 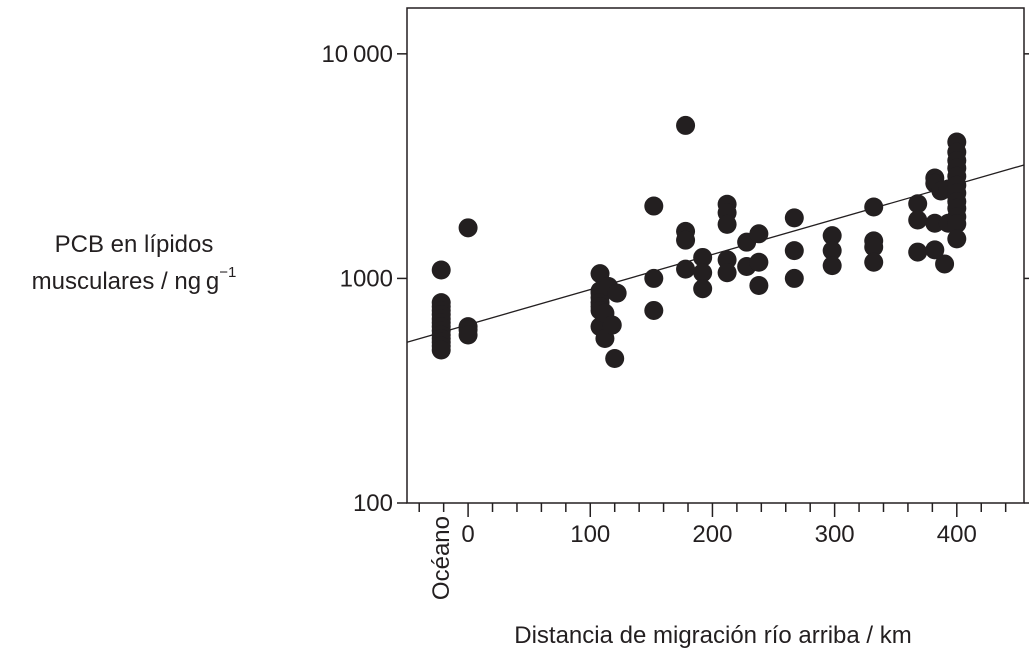 What do you see at coordinates (134, 244) in the screenshot?
I see `y-axis-label-line1: PCB en lípidos` at bounding box center [134, 244].